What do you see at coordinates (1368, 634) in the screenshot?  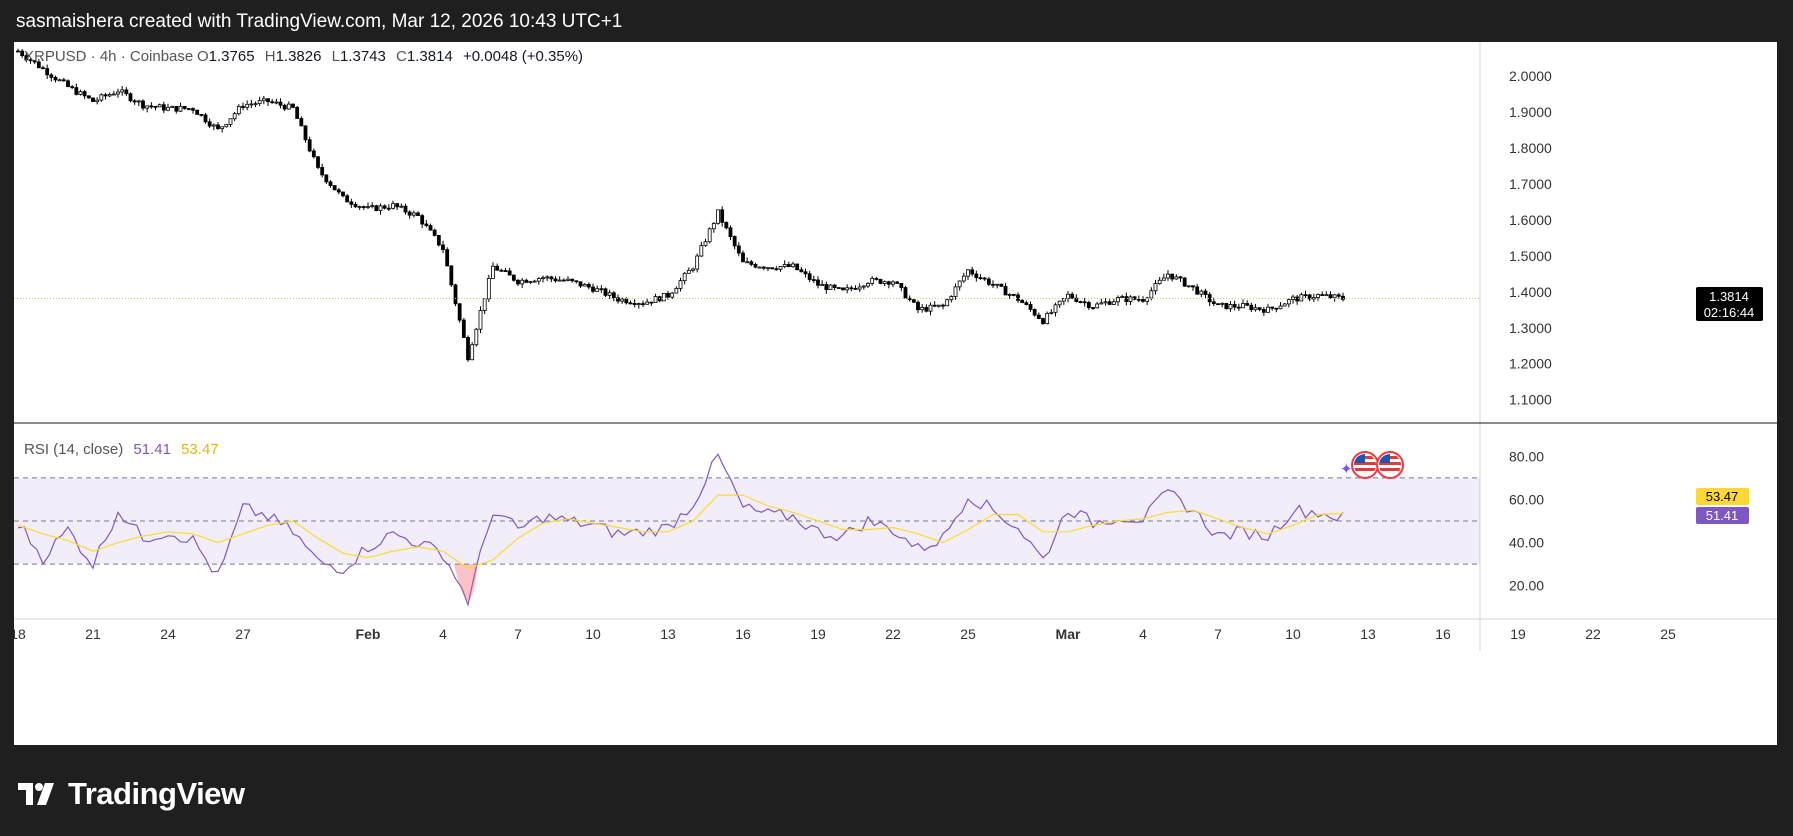 I see `time-tick-label: 13` at bounding box center [1368, 634].